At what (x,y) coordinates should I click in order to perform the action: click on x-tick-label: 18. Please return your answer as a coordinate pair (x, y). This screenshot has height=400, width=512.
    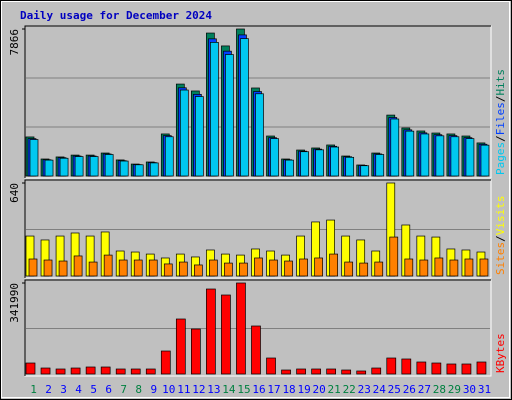
    Looking at the image, I should click on (288, 389).